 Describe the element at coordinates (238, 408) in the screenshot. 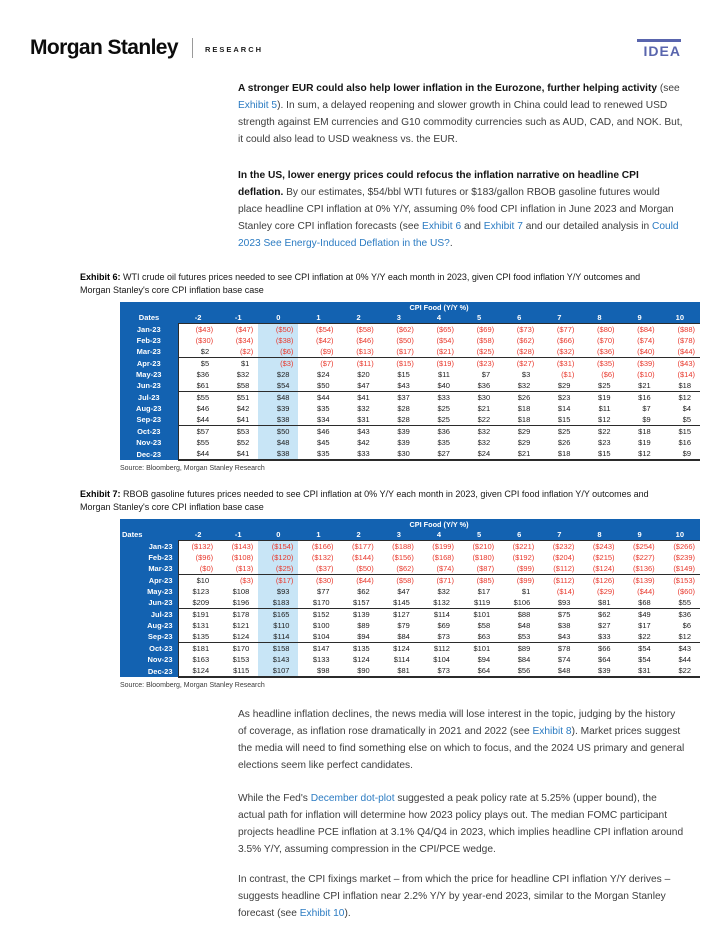

I see `value-cell: $42` at that location.